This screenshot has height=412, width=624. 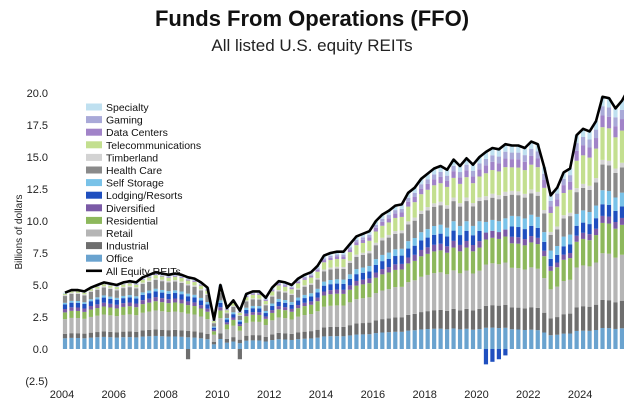 I want to click on x-tick-label: 2022, so click(x=528, y=395).